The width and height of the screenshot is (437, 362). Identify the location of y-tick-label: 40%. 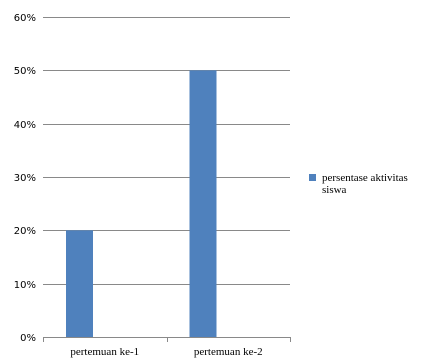
(25, 125).